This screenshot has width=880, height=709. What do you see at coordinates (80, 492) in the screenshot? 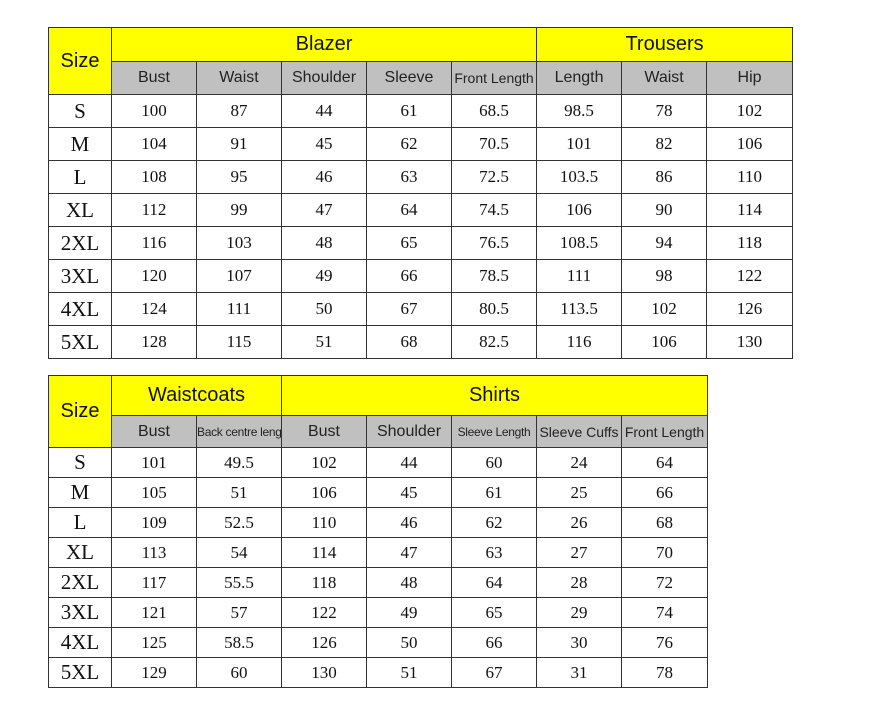
I see `size-cell: M` at bounding box center [80, 492].